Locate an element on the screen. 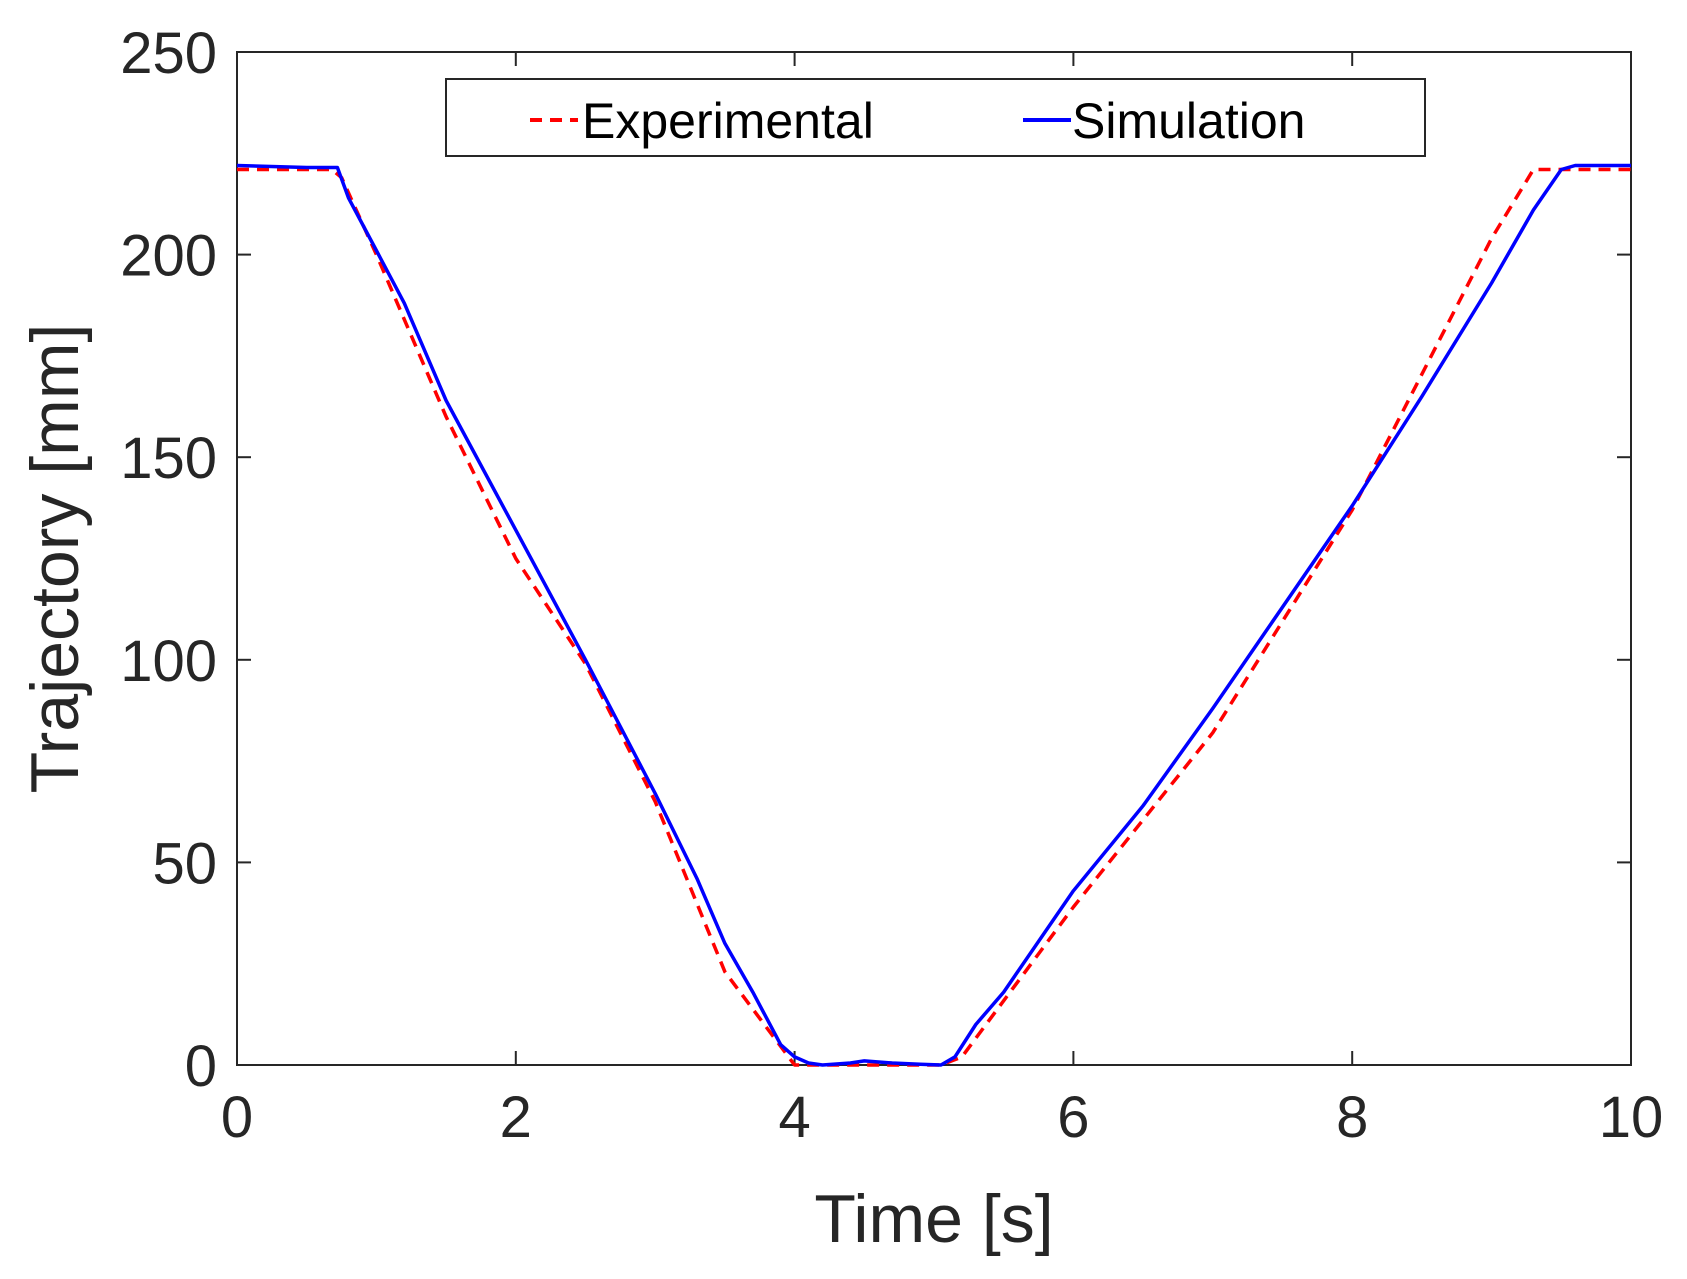 The height and width of the screenshot is (1279, 1687). legend-label-experimental: Experimental is located at coordinates (728, 121).